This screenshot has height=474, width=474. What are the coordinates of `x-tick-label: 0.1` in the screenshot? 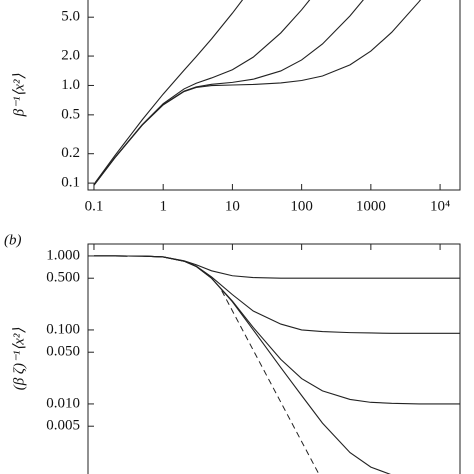 It's located at (94, 206).